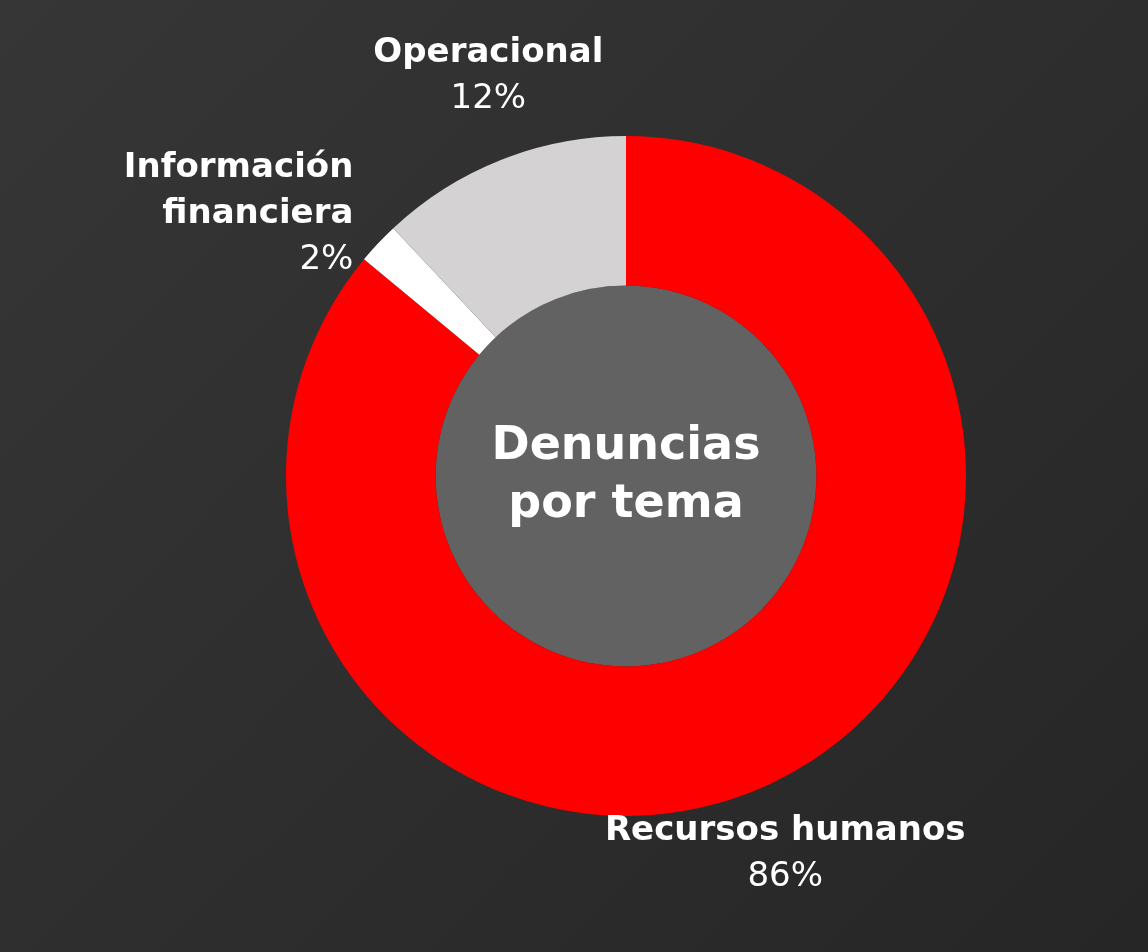  I want to click on slice-label: Recursos humanos, so click(785, 828).